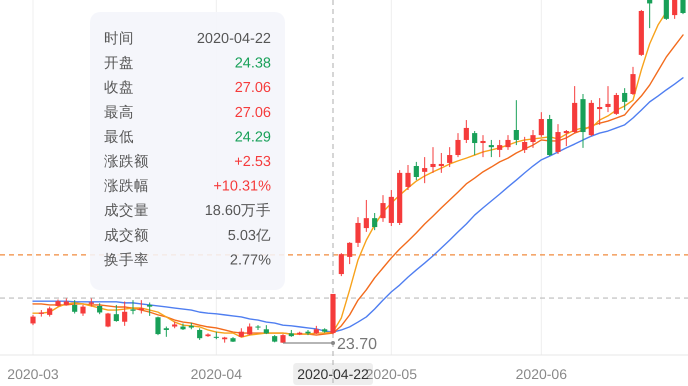  I want to click on category-label: 成交量, so click(126, 211).